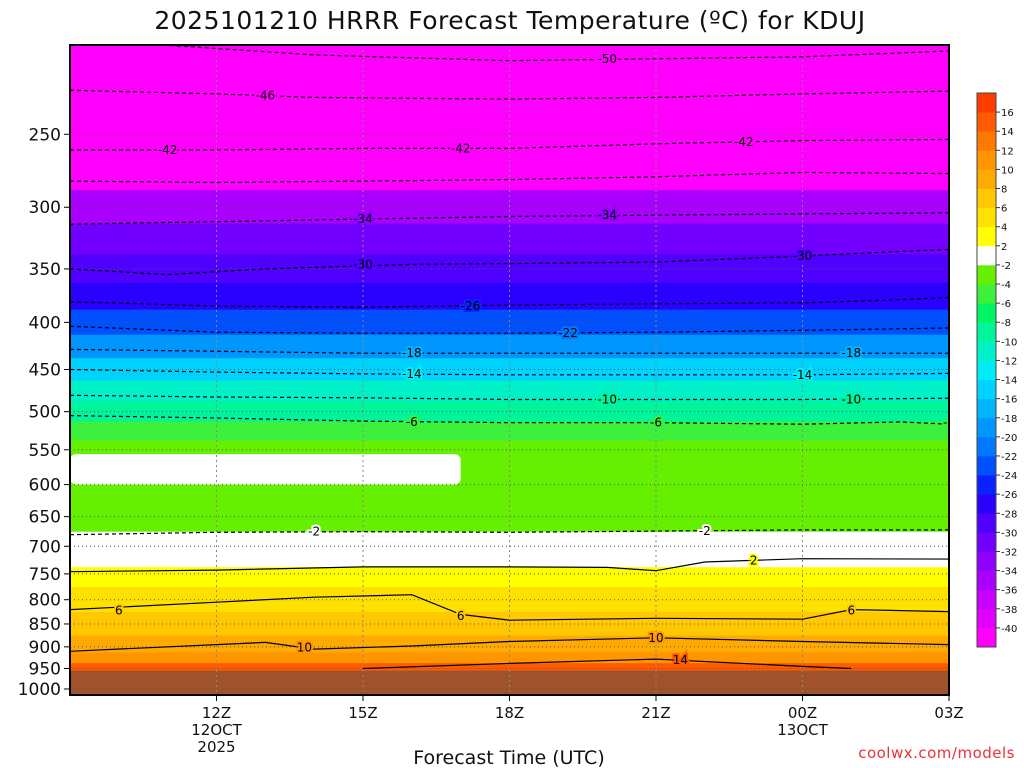 The height and width of the screenshot is (768, 1024). I want to click on y-tick-label: 600, so click(45, 486).